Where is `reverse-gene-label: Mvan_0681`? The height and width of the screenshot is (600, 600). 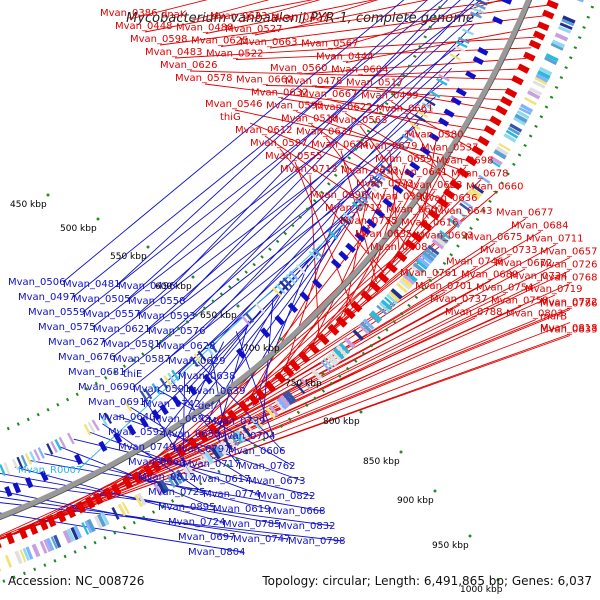
reverse-gene-label: Mvan_0681 is located at coordinates (96, 372).